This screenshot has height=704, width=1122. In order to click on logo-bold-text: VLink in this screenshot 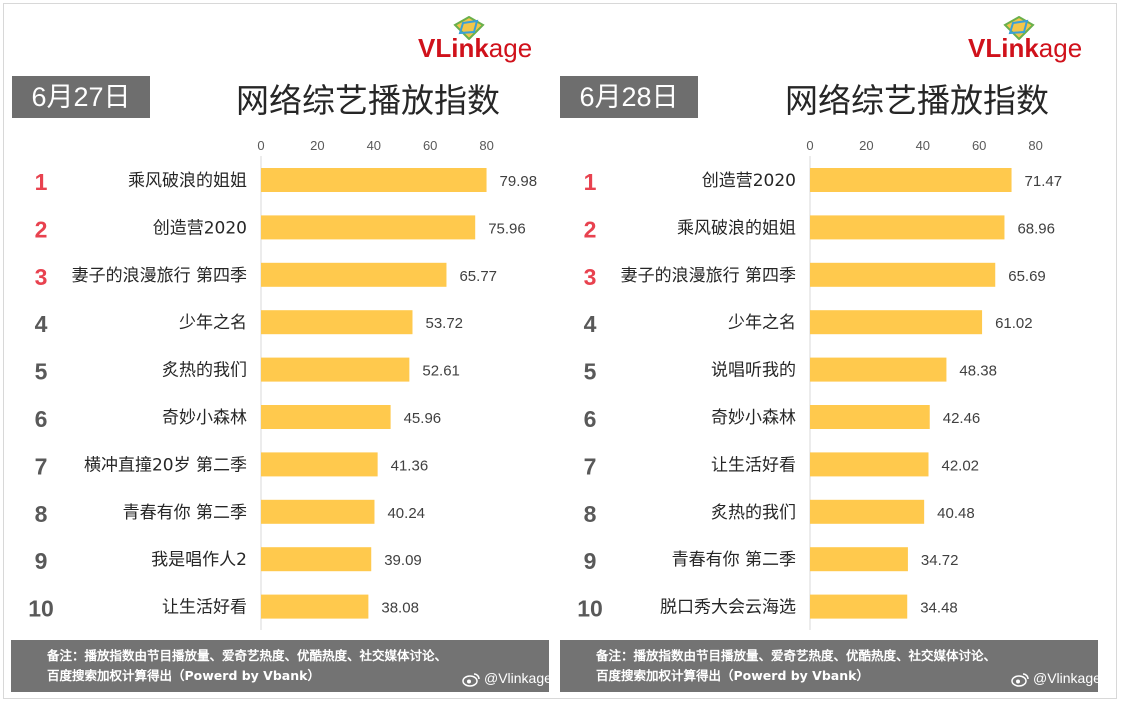, I will do `click(453, 48)`.